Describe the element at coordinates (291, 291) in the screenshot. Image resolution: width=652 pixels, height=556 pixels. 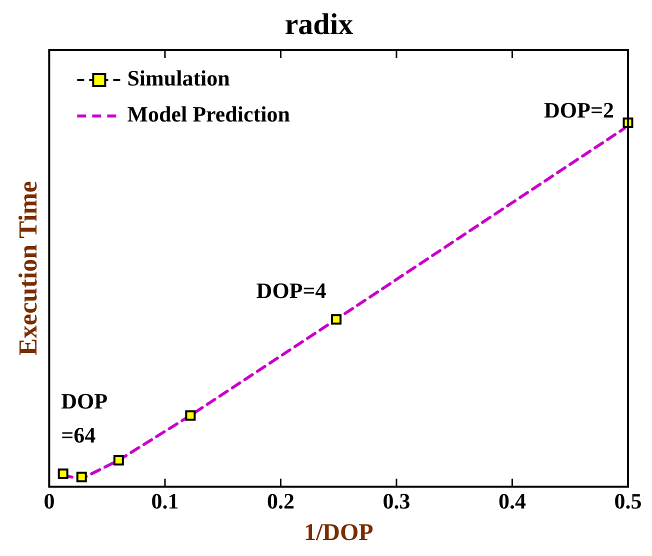
I see `annotation: DOP=4` at that location.